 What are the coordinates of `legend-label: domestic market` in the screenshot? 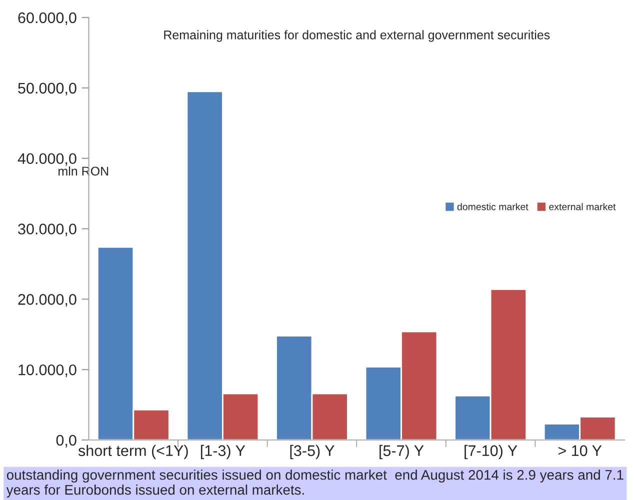 It's located at (492, 206).